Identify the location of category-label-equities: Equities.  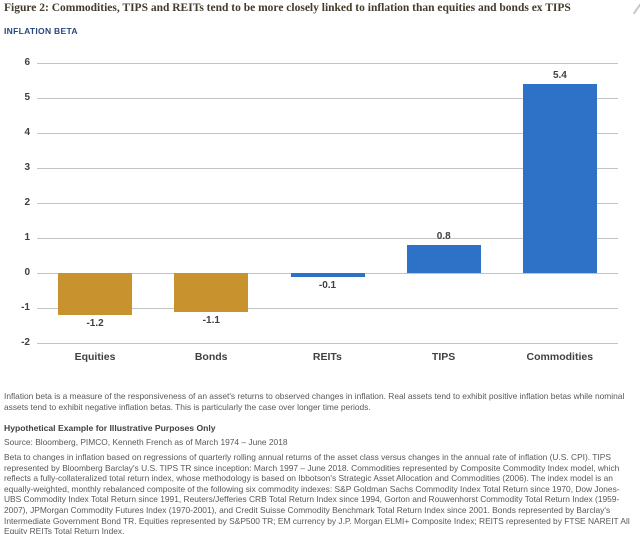
(95, 357).